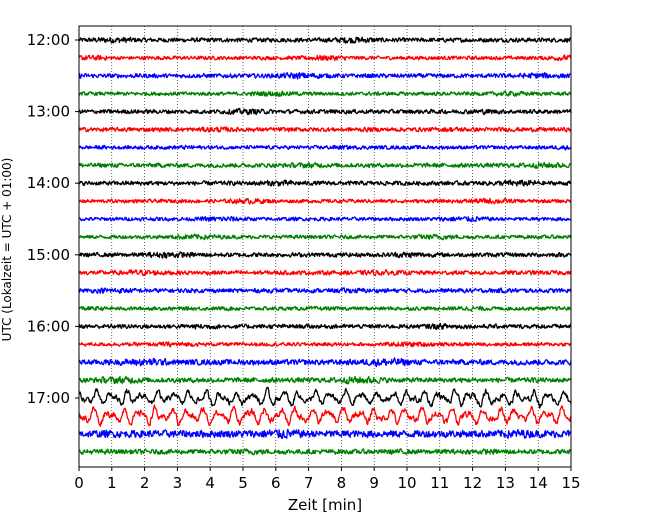 This screenshot has height=525, width=650. I want to click on x-tick-label: 8, so click(342, 483).